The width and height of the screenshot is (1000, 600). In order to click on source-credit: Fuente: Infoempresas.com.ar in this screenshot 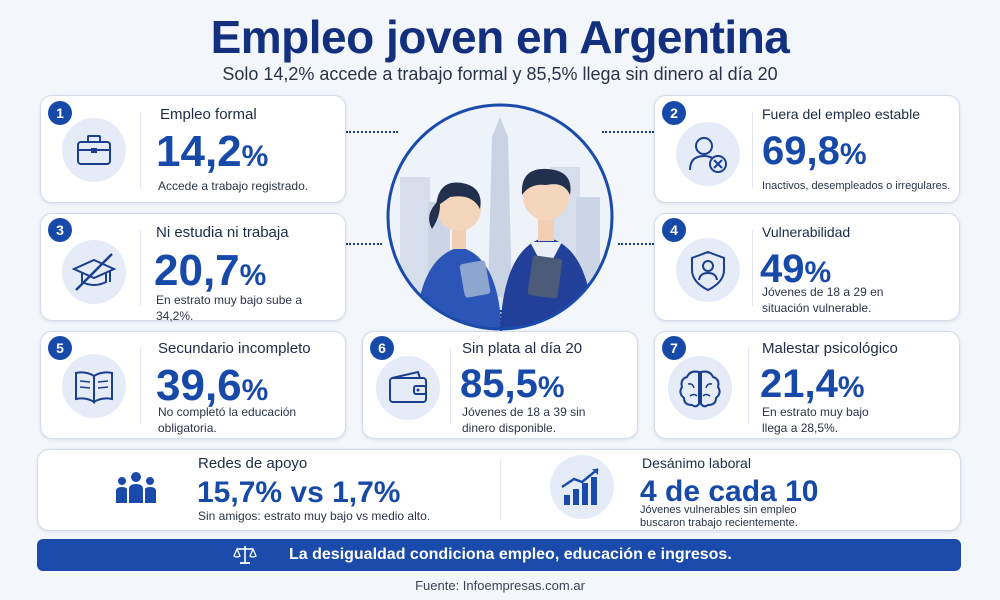, I will do `click(500, 585)`.